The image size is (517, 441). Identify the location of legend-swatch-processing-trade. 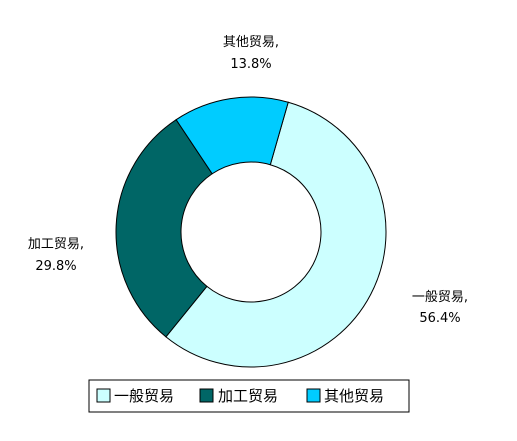
(206, 395).